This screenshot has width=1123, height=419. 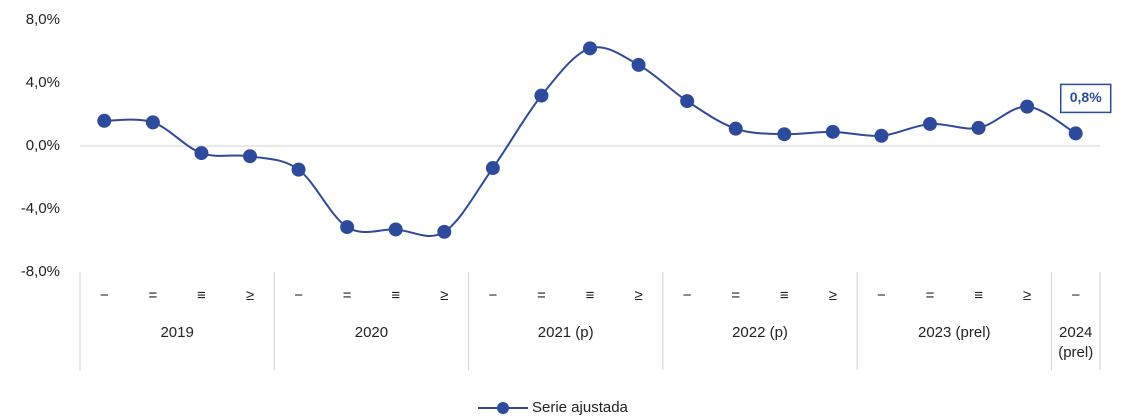 I want to click on group-label: 2022 (p), so click(x=760, y=332).